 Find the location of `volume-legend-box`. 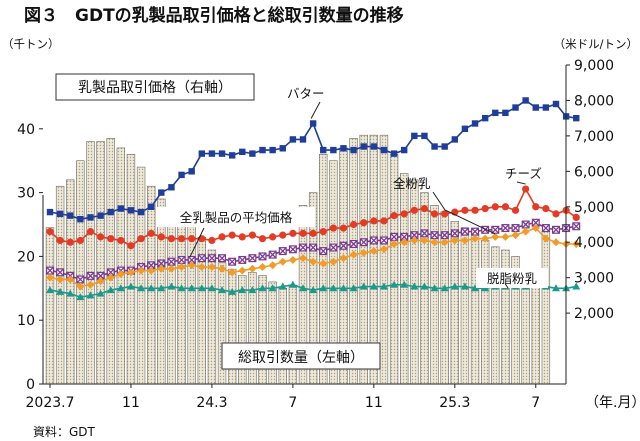

volume-legend-box is located at coordinates (301, 356).